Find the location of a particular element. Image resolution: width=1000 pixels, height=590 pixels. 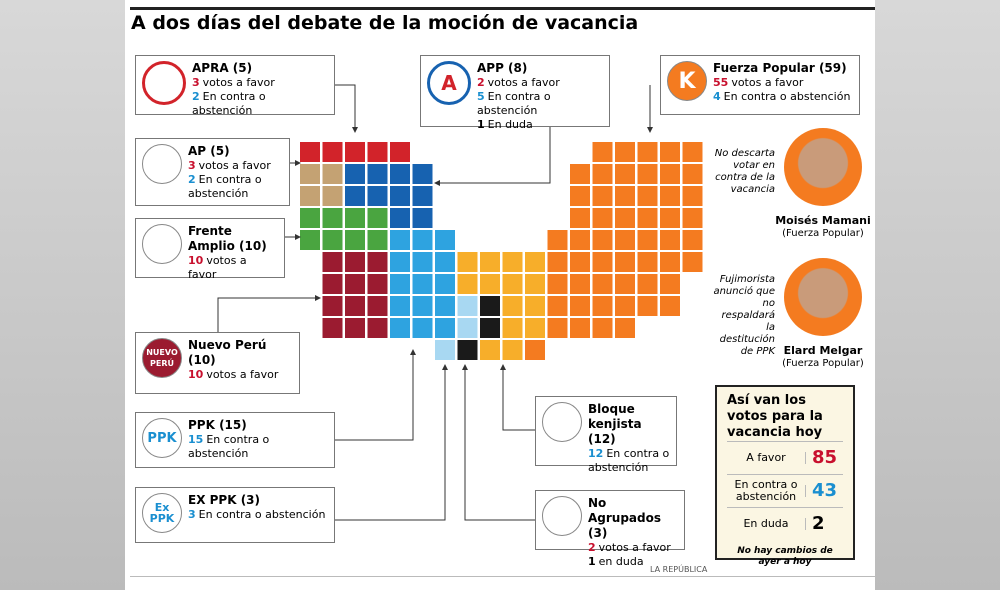

vote-number: 4 is located at coordinates (717, 96).